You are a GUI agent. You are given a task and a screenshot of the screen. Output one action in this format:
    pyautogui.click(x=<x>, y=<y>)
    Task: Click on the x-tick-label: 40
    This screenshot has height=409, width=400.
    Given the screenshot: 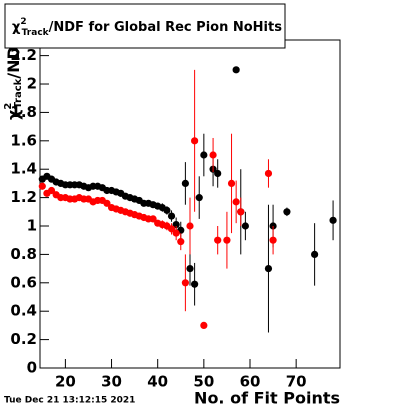 What is the action you would take?
    pyautogui.click(x=157, y=382)
    